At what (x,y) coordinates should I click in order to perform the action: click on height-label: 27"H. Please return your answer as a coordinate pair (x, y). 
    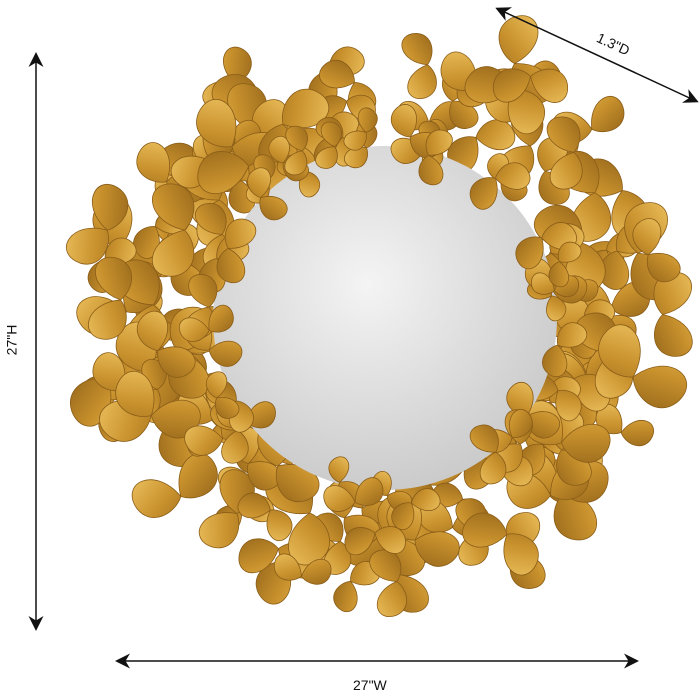
    Looking at the image, I should click on (11, 340).